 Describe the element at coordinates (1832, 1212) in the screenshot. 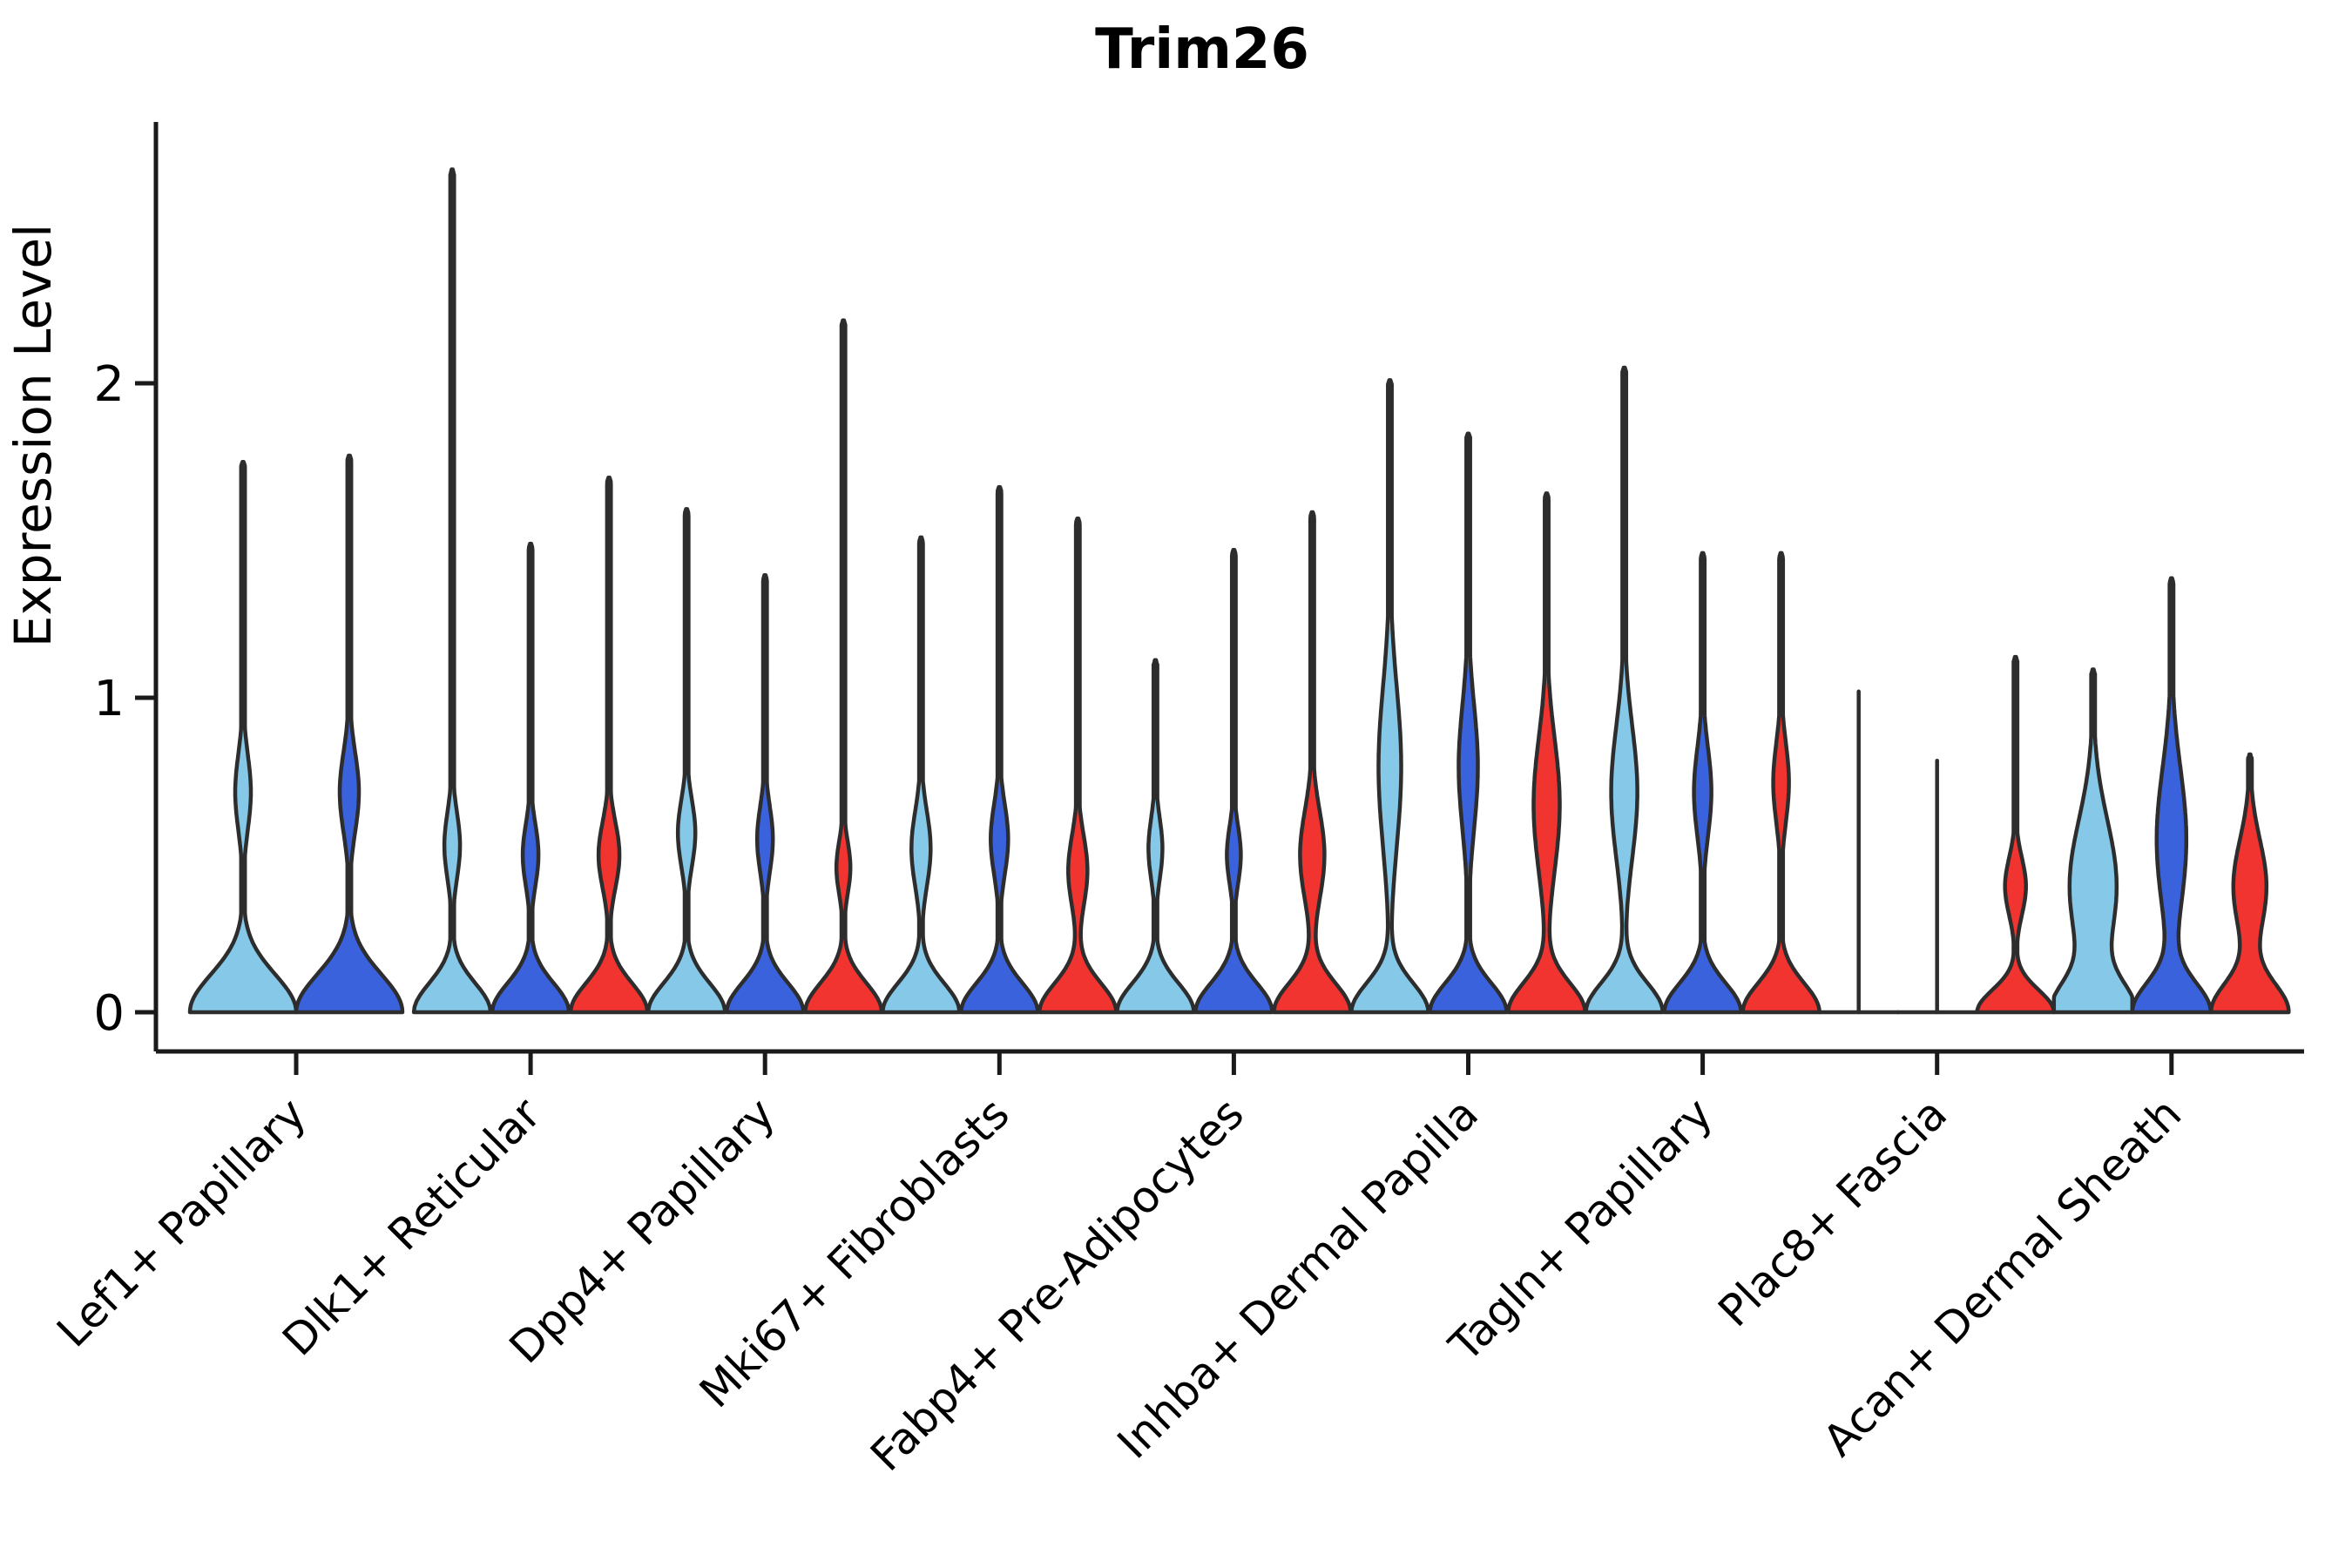

I see `x-category-label: Plac8+ Fascia` at that location.